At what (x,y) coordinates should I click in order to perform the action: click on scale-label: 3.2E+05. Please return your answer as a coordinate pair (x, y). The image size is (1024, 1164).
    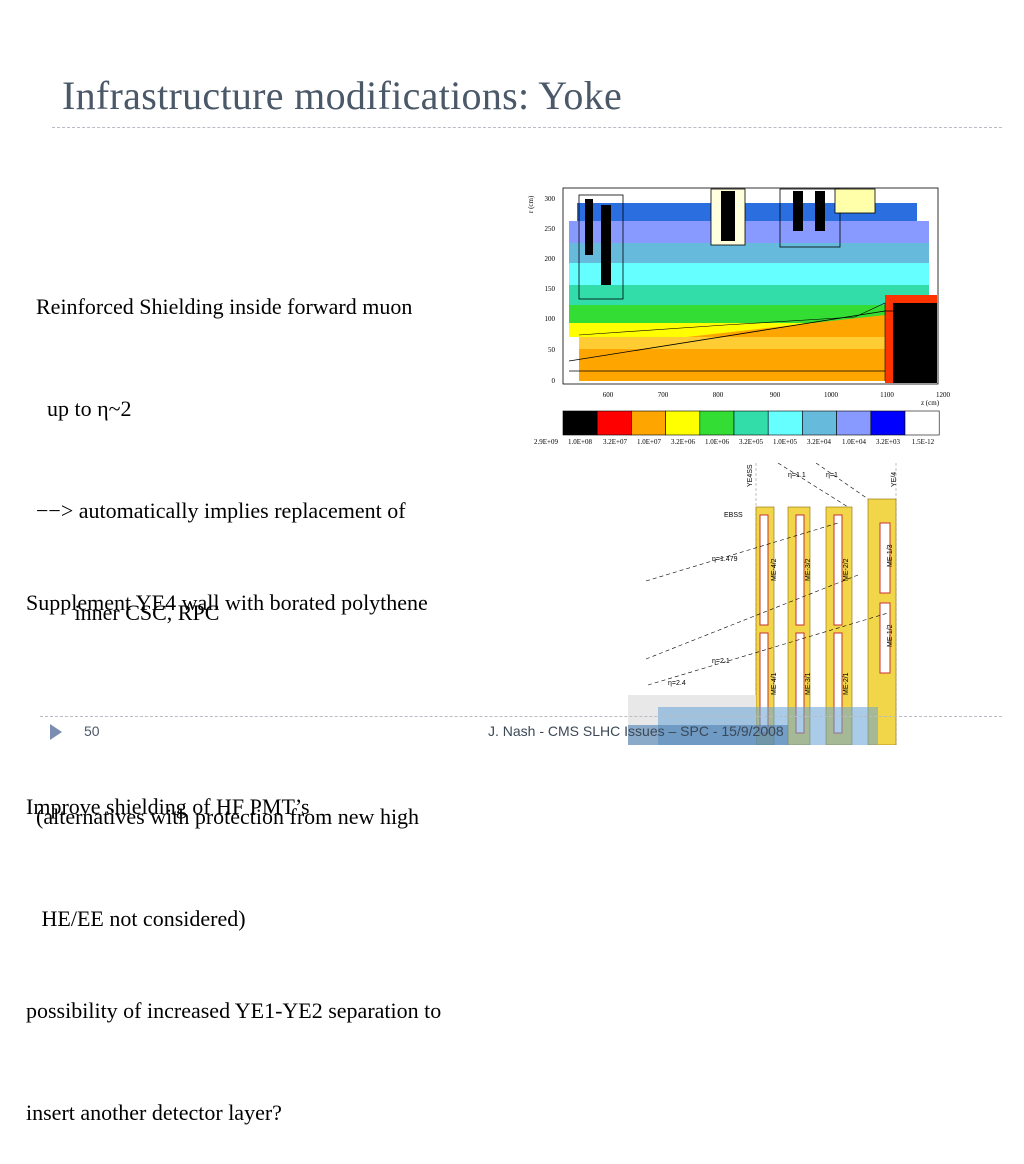
    Looking at the image, I should click on (751, 442).